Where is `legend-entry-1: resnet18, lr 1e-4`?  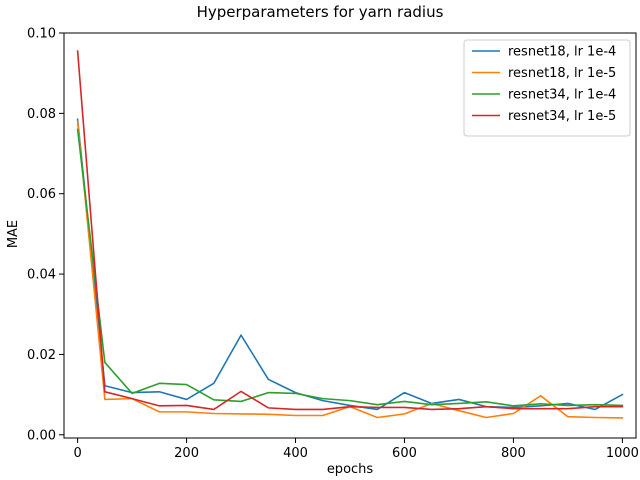 legend-entry-1: resnet18, lr 1e-4 is located at coordinates (562, 52).